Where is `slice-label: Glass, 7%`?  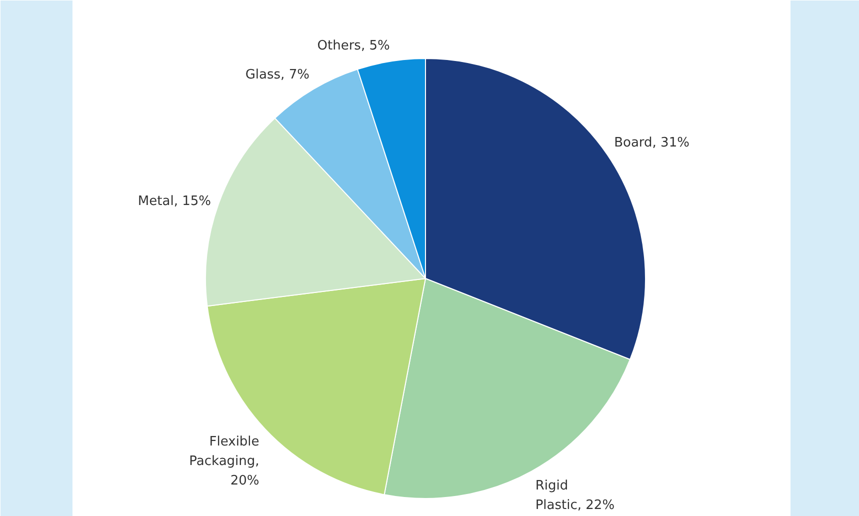
slice-label: Glass, 7% is located at coordinates (277, 74).